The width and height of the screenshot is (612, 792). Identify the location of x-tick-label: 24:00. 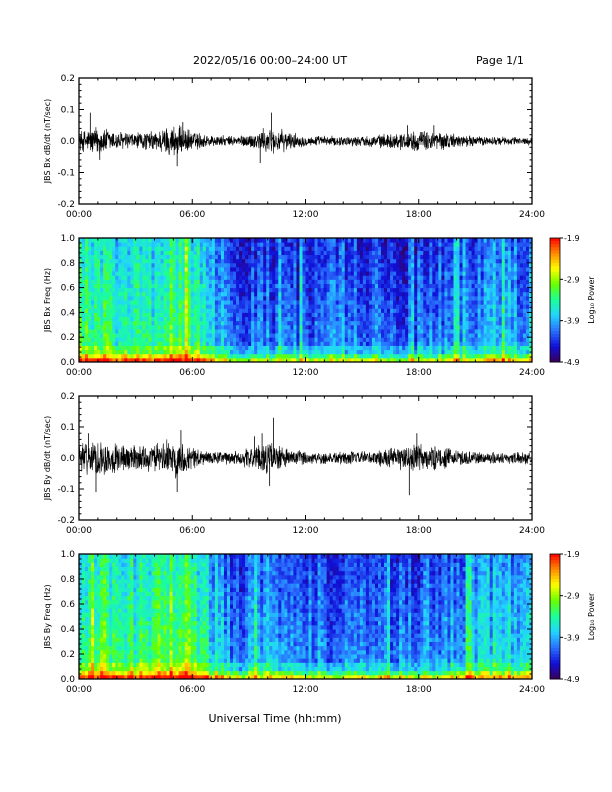
(532, 215).